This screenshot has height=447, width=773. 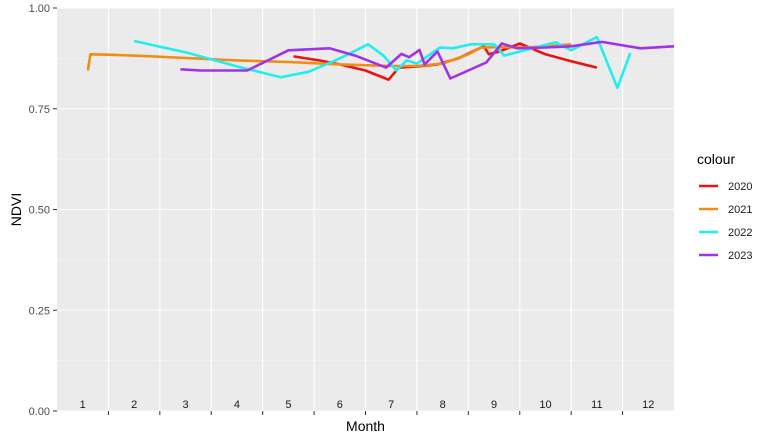 I want to click on month-label: 11, so click(x=596, y=405).